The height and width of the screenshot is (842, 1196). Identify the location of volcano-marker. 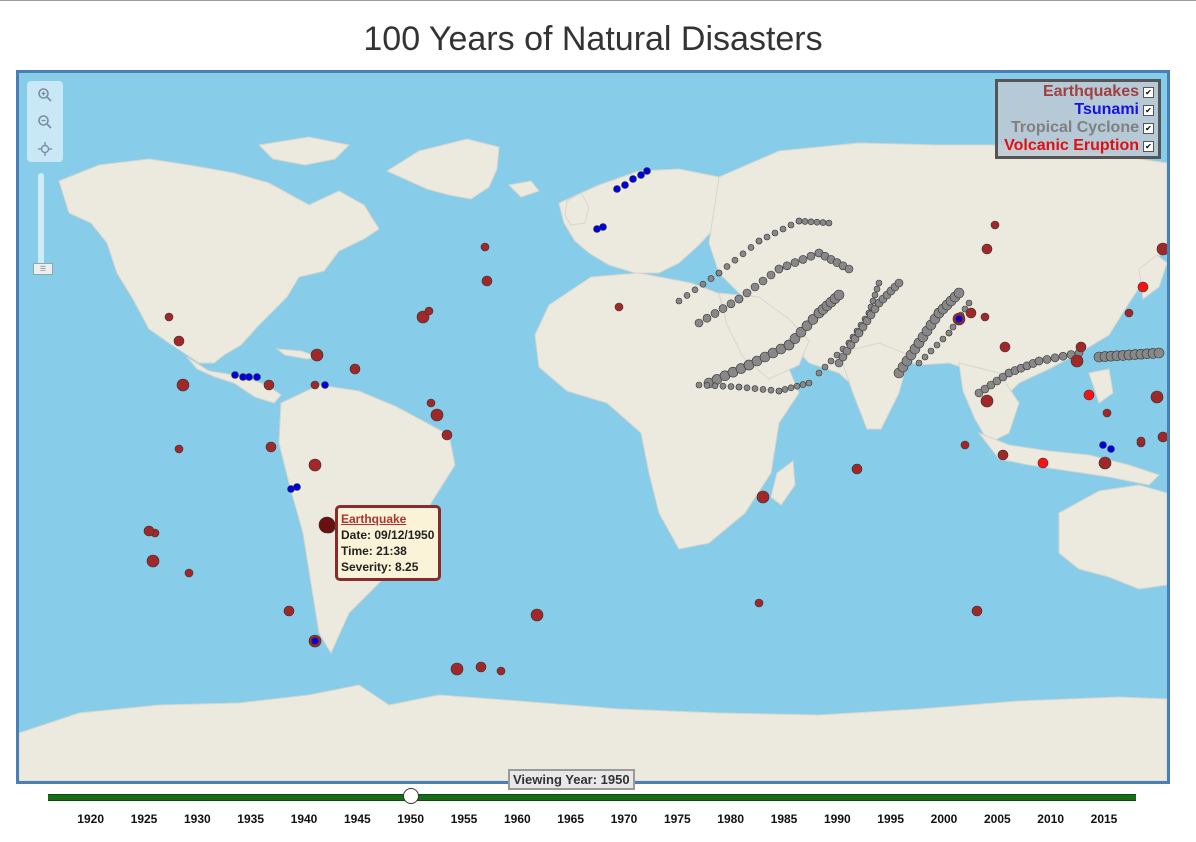
(1043, 463).